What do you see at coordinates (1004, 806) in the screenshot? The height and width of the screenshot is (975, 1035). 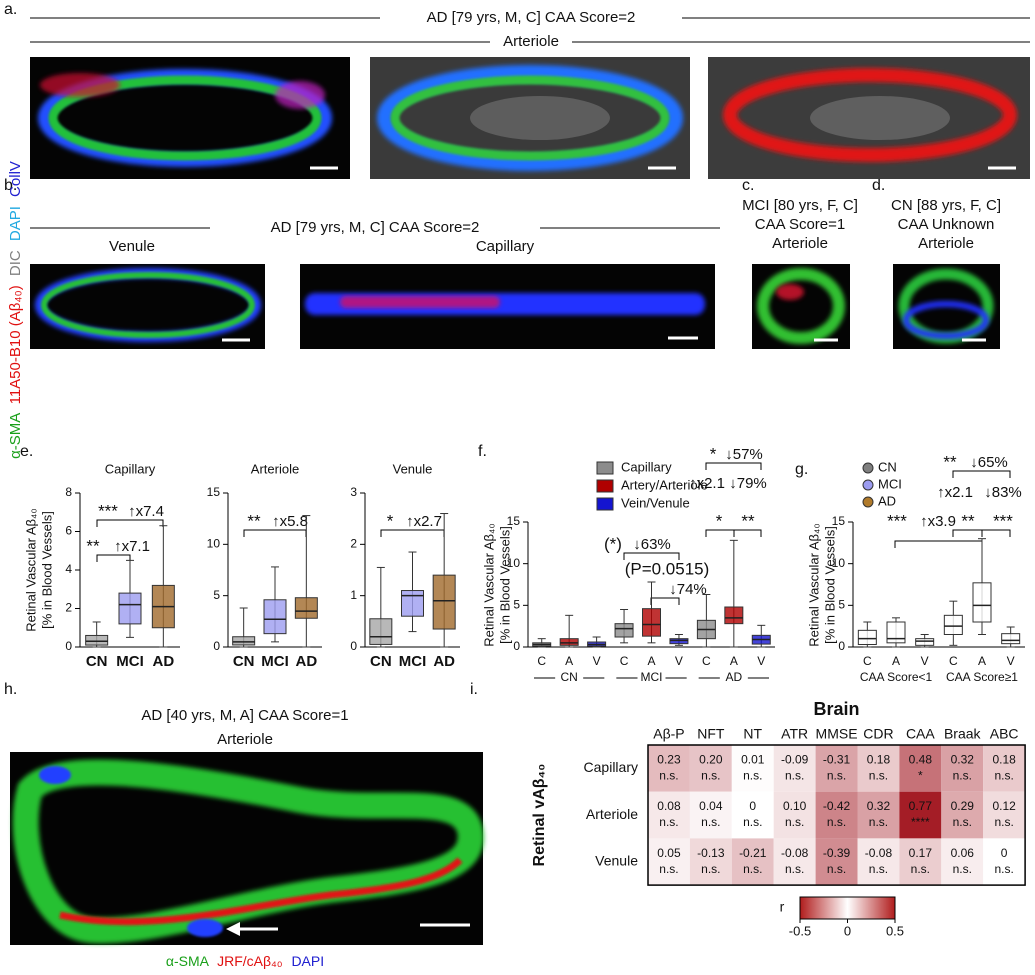 I see `cell-value: 0.12` at bounding box center [1004, 806].